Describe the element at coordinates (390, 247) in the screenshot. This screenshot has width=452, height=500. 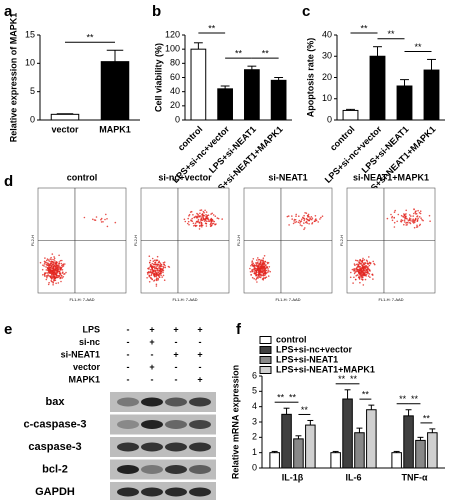
I see `flow-dots` at that location.